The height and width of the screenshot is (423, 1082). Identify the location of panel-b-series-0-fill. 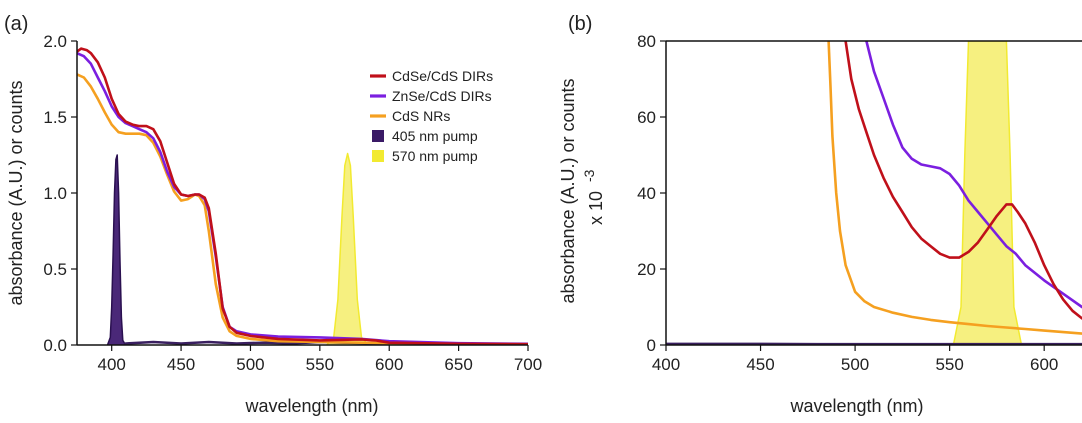
(987, 193).